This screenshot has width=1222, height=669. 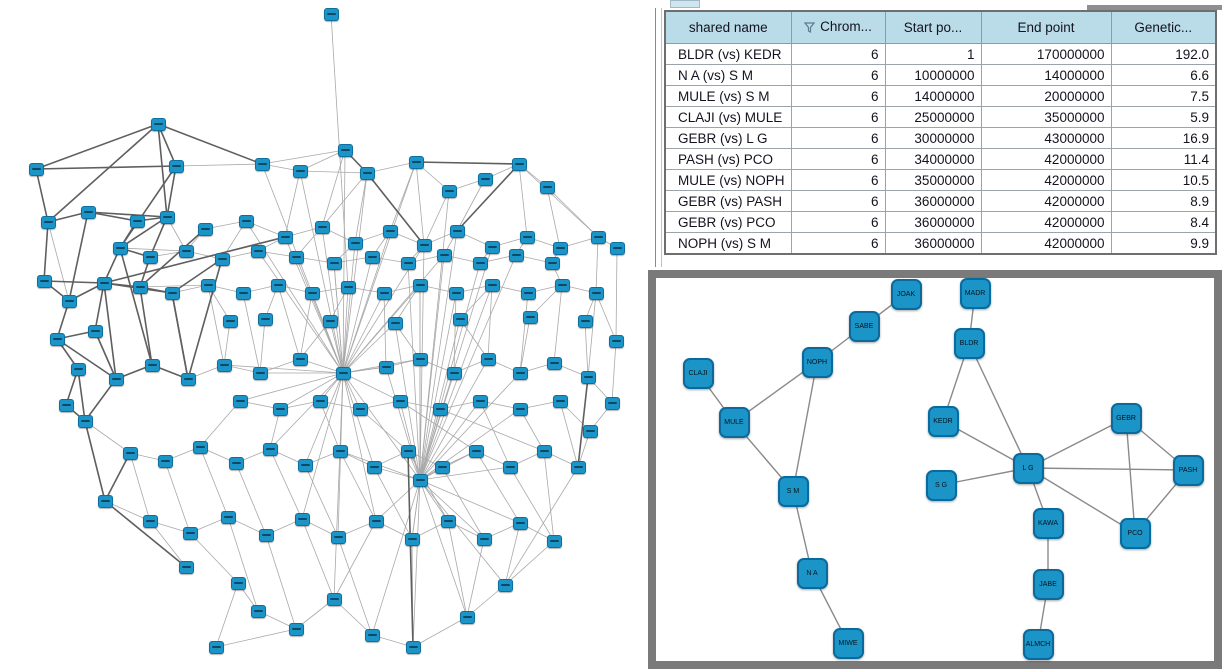 I want to click on network-node-noph: NOPH, so click(x=817, y=362).